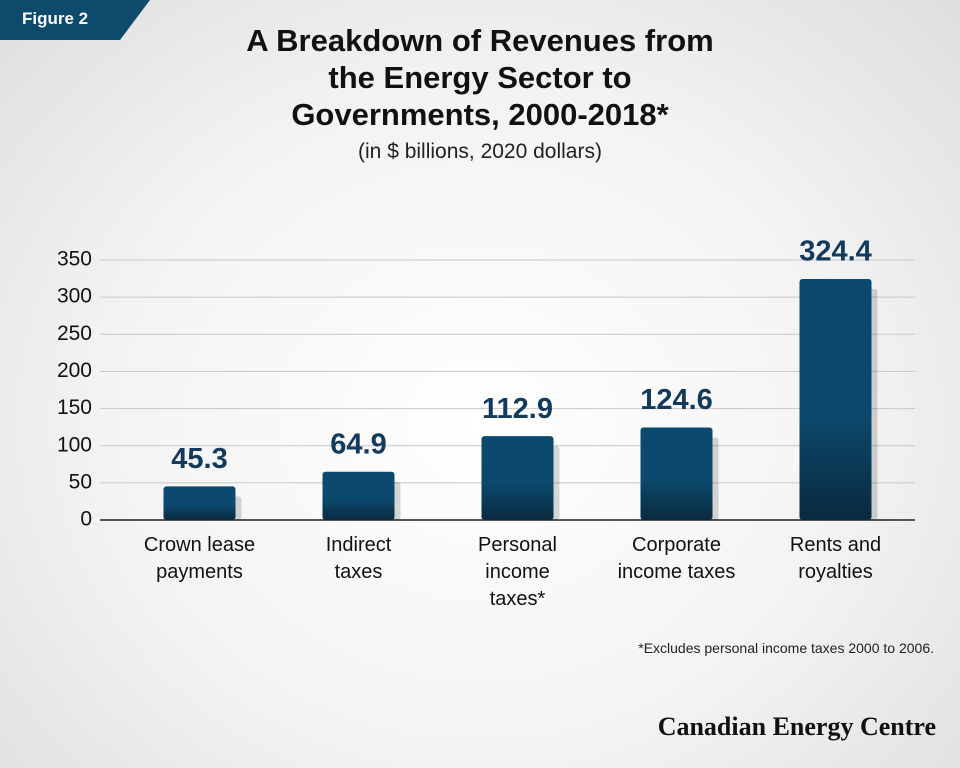  What do you see at coordinates (796, 726) in the screenshot?
I see `source: Canadian Energy Centre` at bounding box center [796, 726].